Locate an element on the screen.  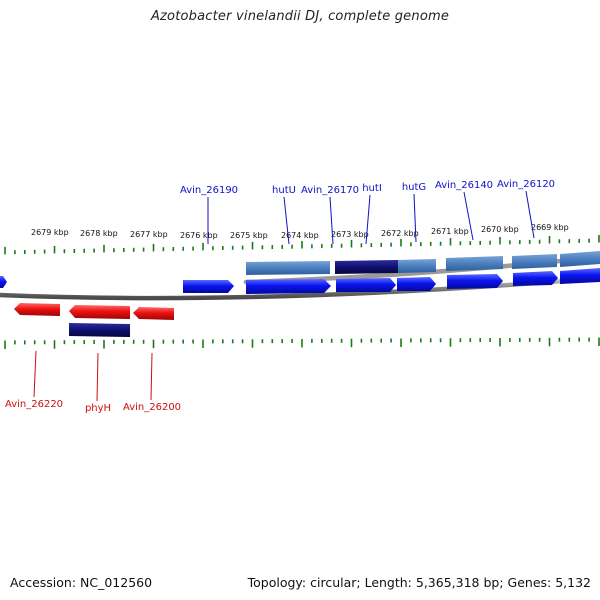
gene-label: hutU is located at coordinates (284, 190).